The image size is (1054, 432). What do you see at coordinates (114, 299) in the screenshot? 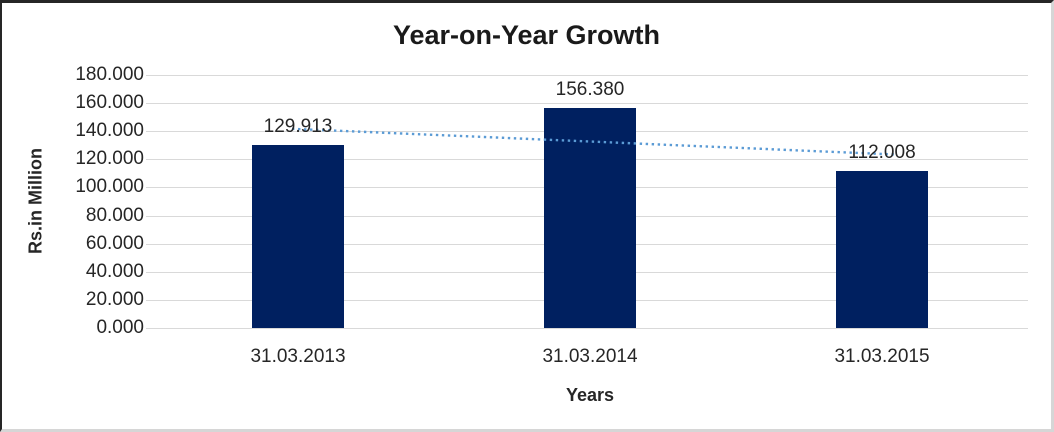
I see `y-axis-tick-label: 20.000` at bounding box center [114, 299].